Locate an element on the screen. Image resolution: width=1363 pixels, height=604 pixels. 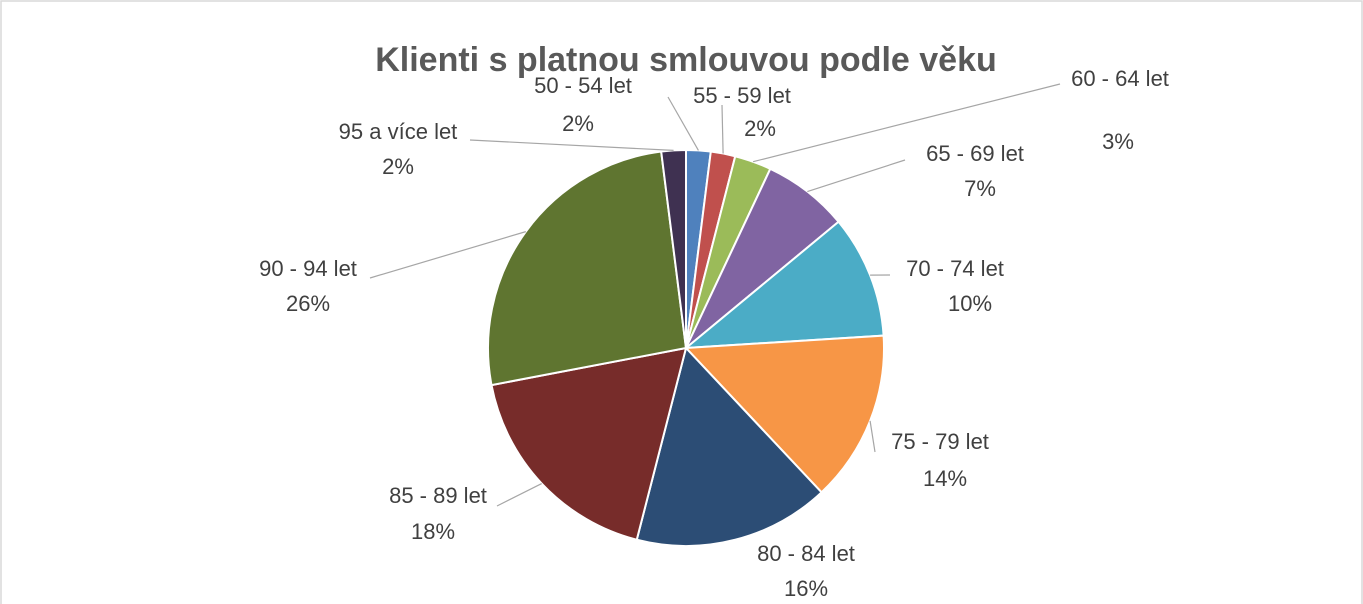
chart-title: Klienti s platnou smlouvou podle věku is located at coordinates (686, 60).